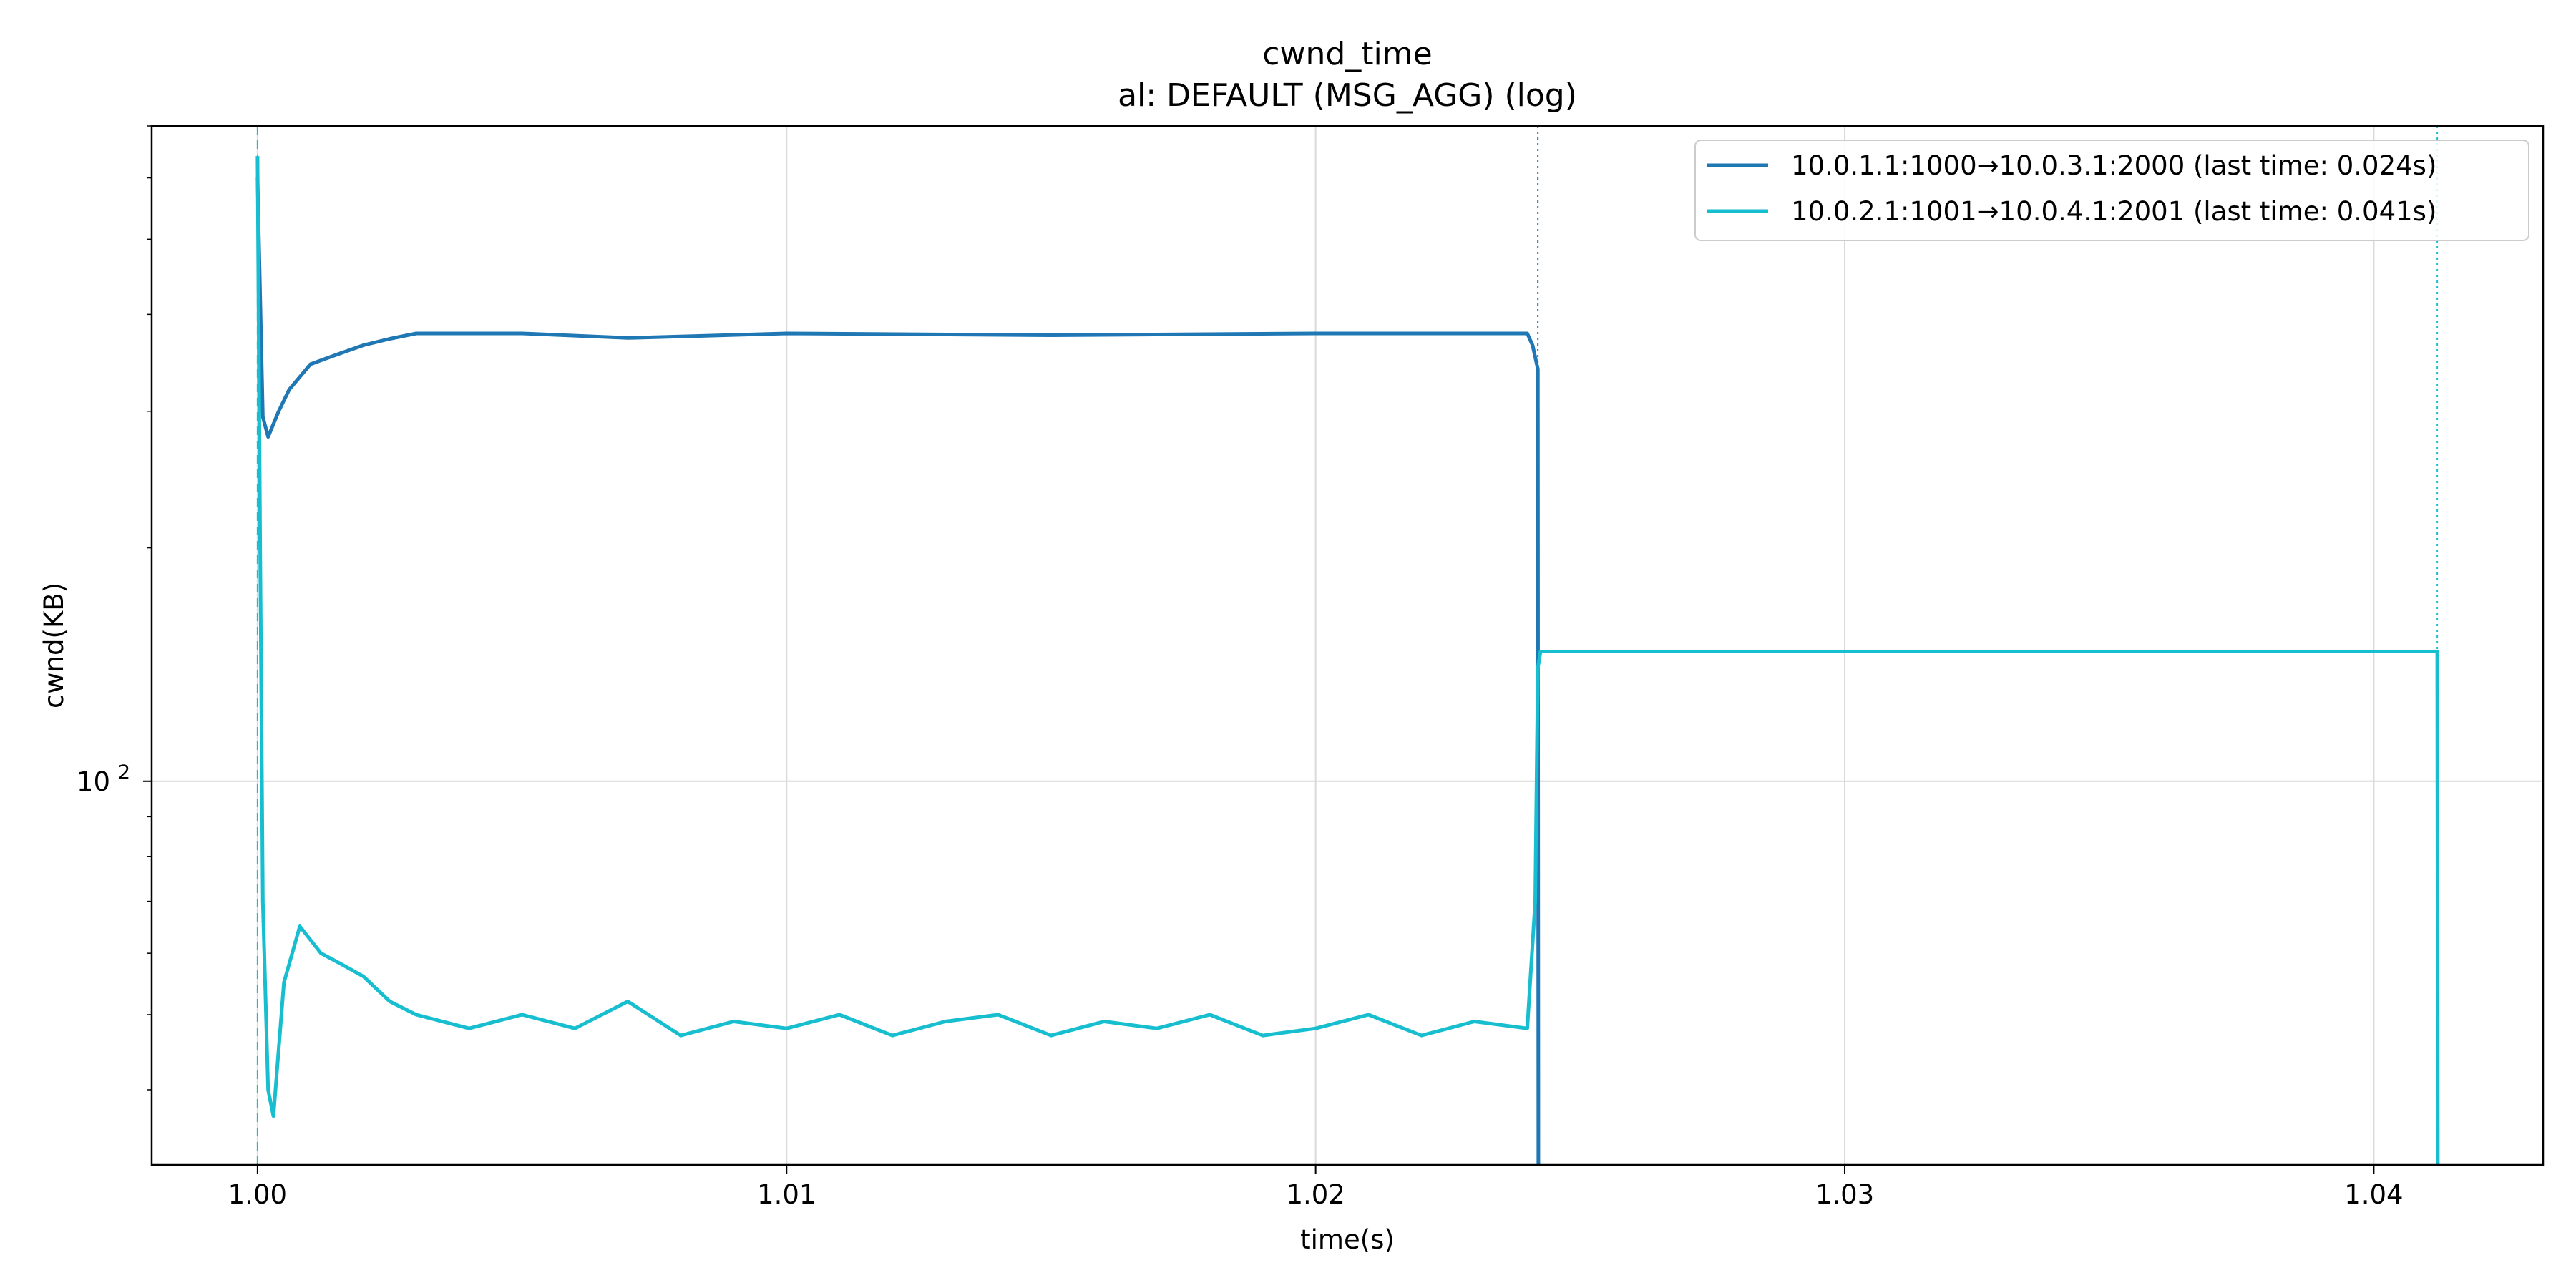  I want to click on x-tick-label: 1.03, so click(1844, 1194).